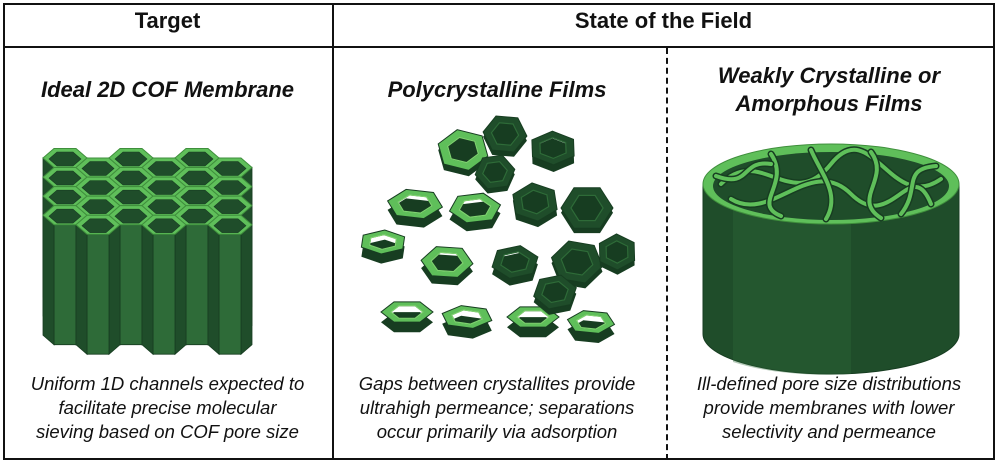 The width and height of the screenshot is (1000, 465). What do you see at coordinates (667, 254) in the screenshot?
I see `dashed-divider` at bounding box center [667, 254].